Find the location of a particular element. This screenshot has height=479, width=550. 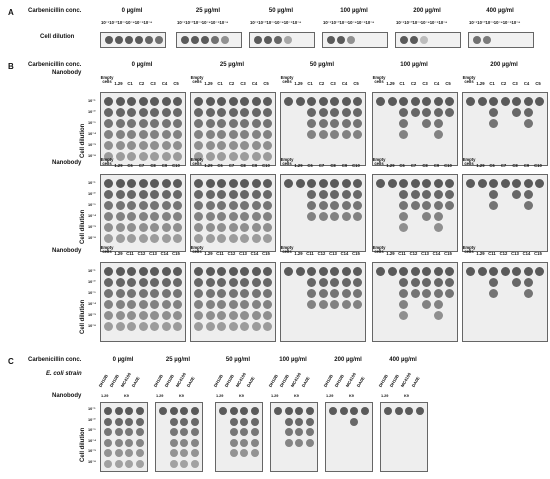

panel-a-letter: A is located at coordinates (11, 12).